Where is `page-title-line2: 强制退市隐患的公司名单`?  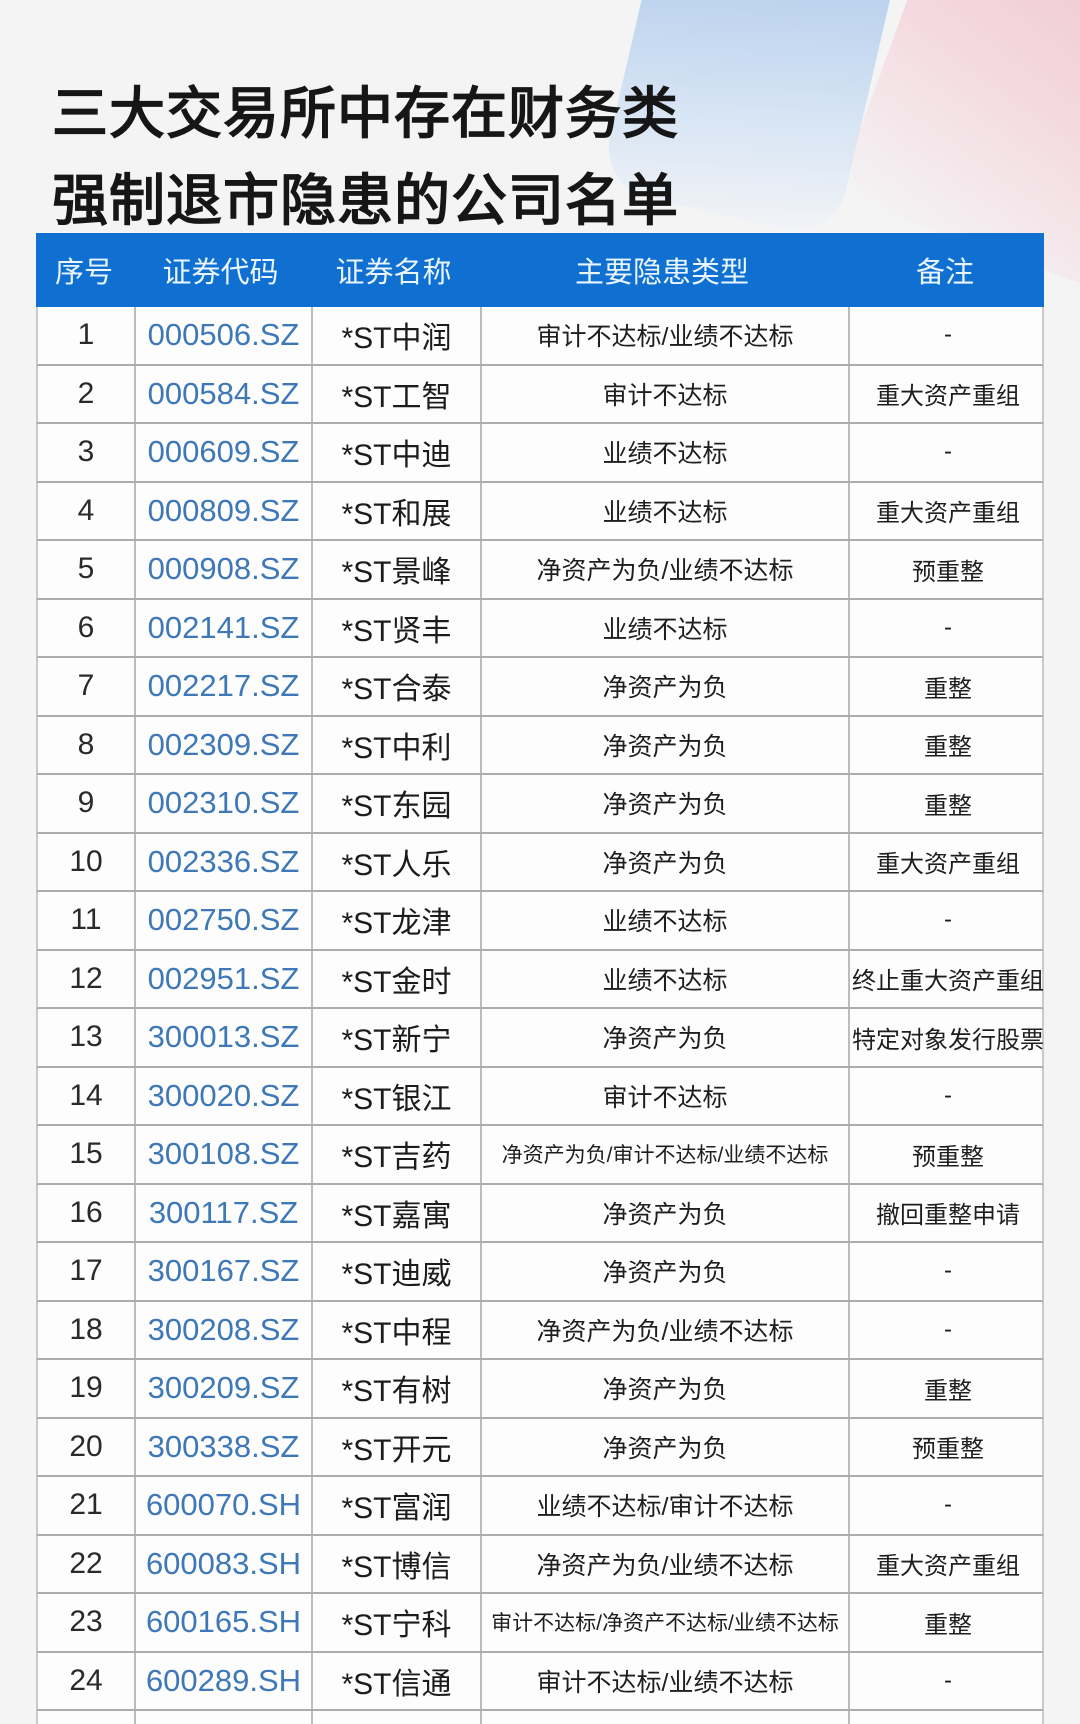
page-title-line2: 强制退市隐患的公司名单 is located at coordinates (365, 200).